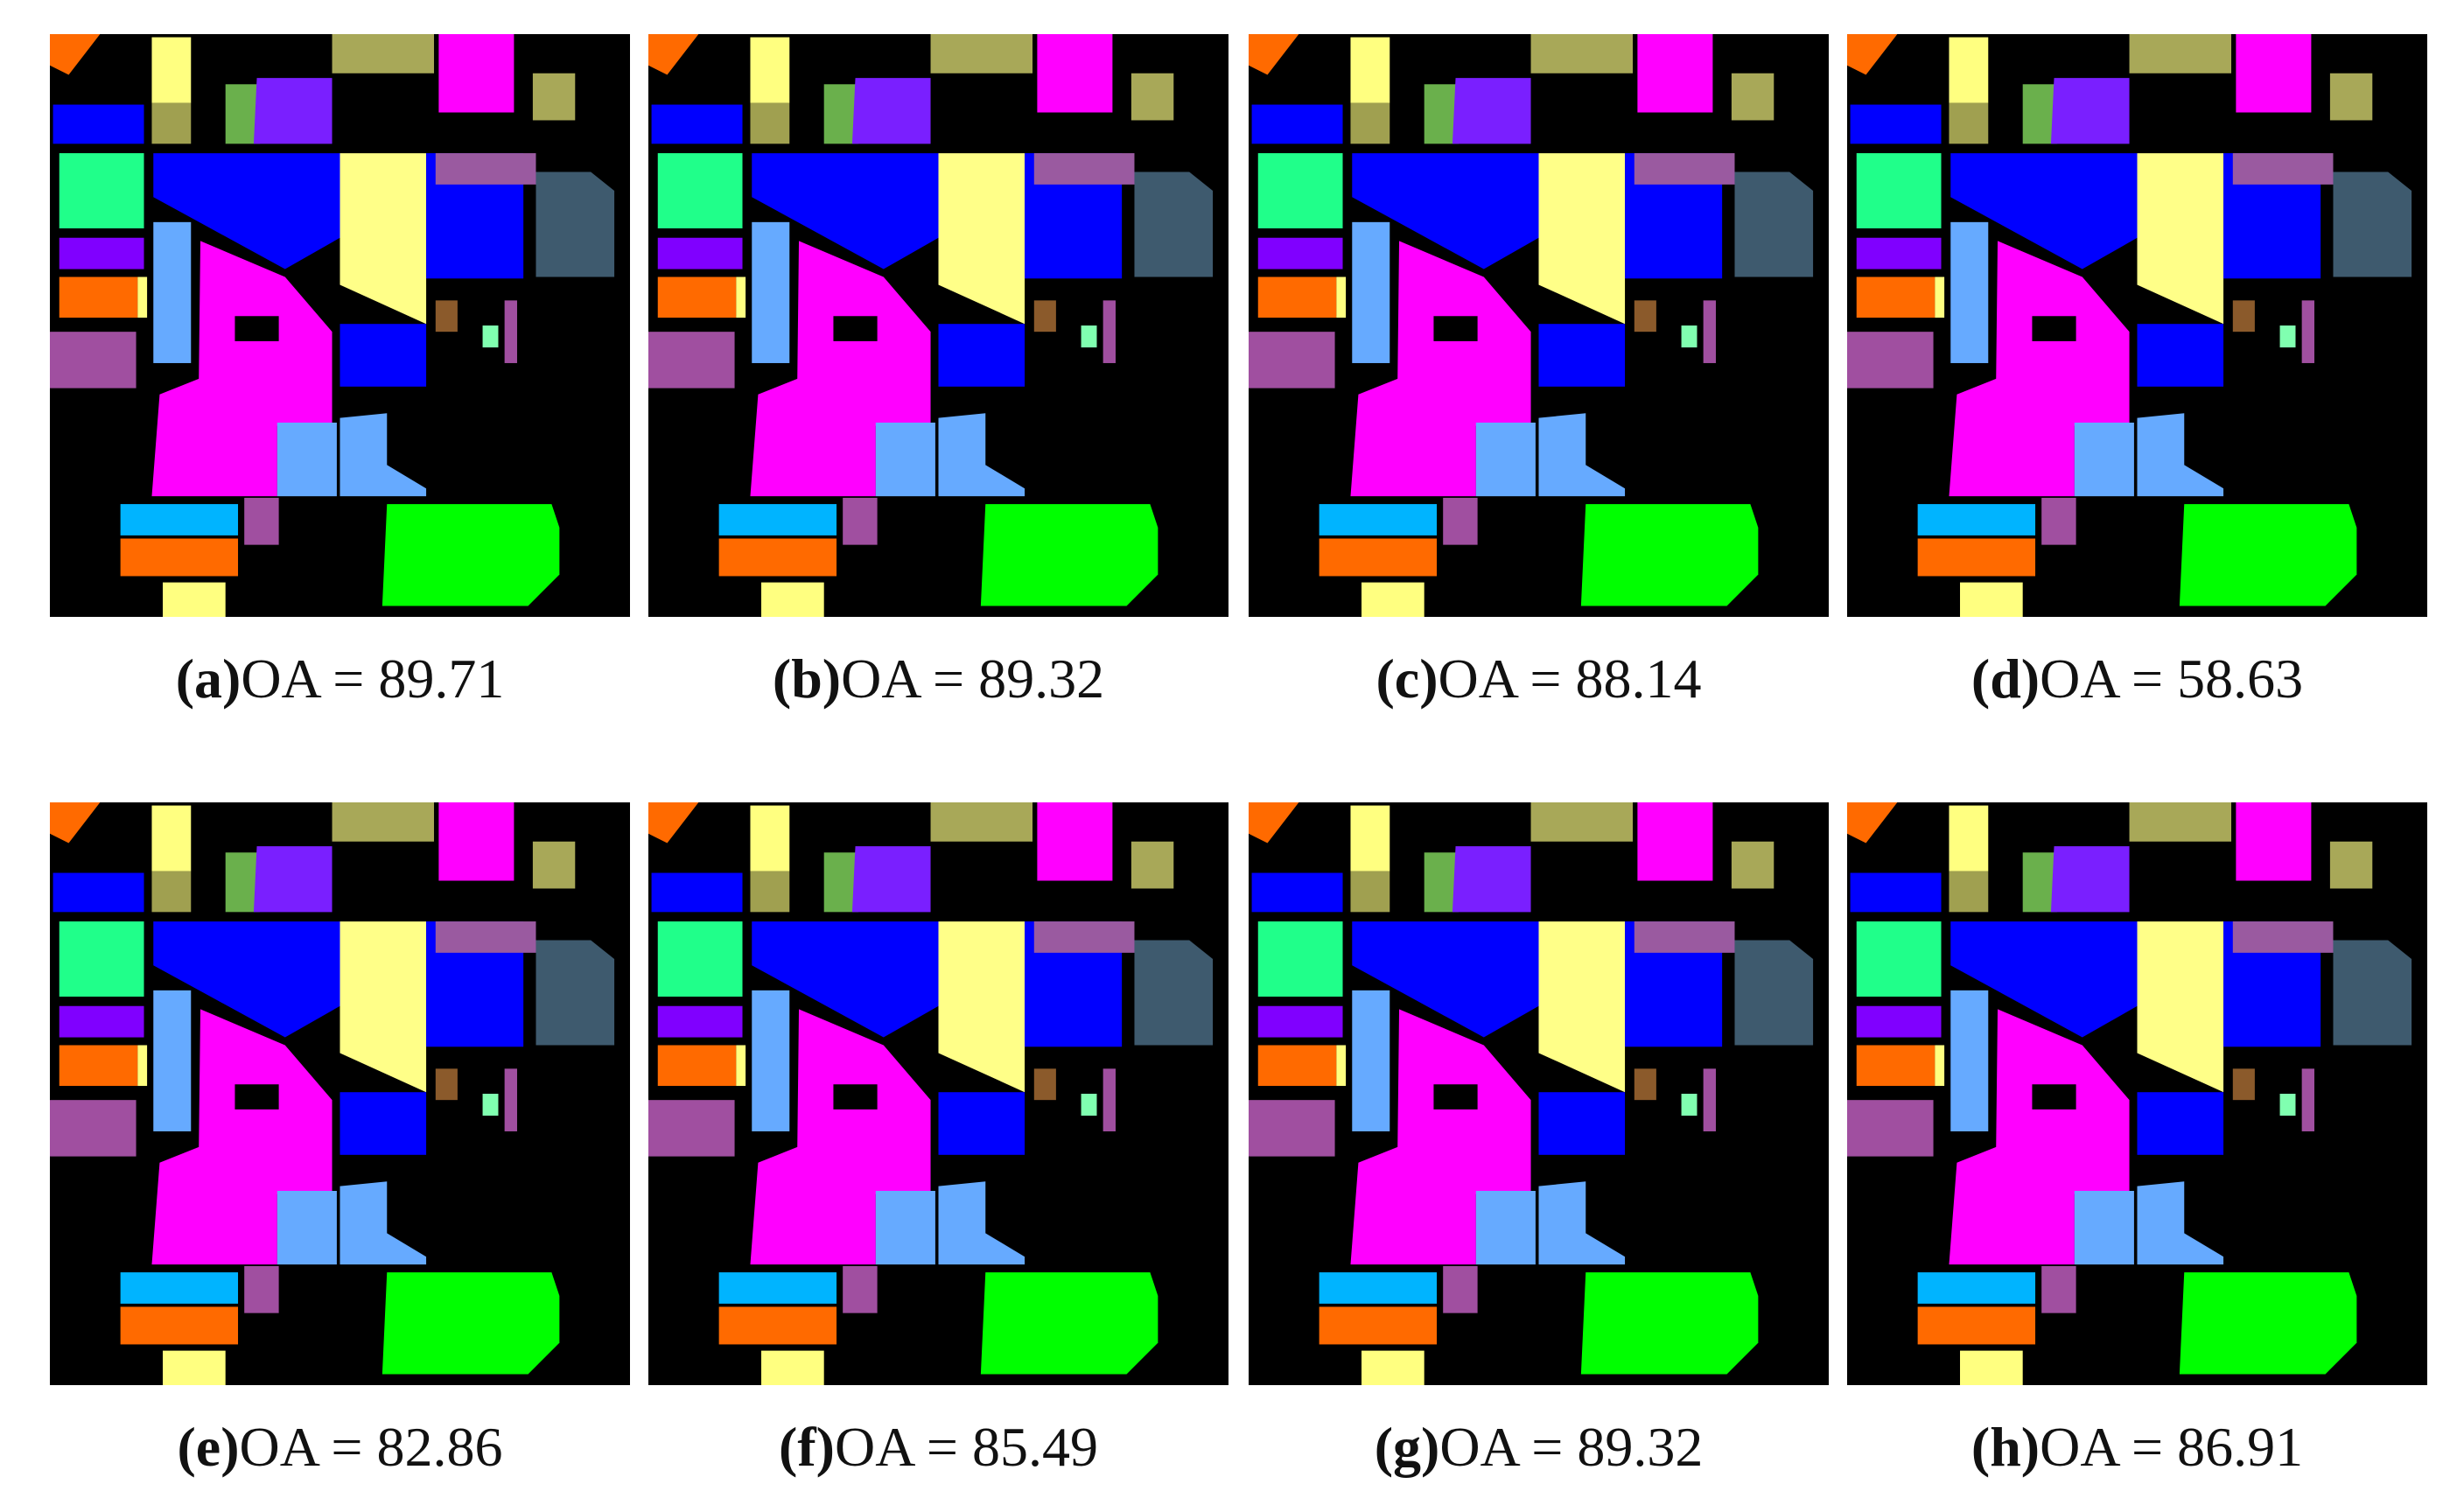 This screenshot has height=1512, width=2457. I want to click on caption: (c)OA = 88.14, so click(1538, 679).